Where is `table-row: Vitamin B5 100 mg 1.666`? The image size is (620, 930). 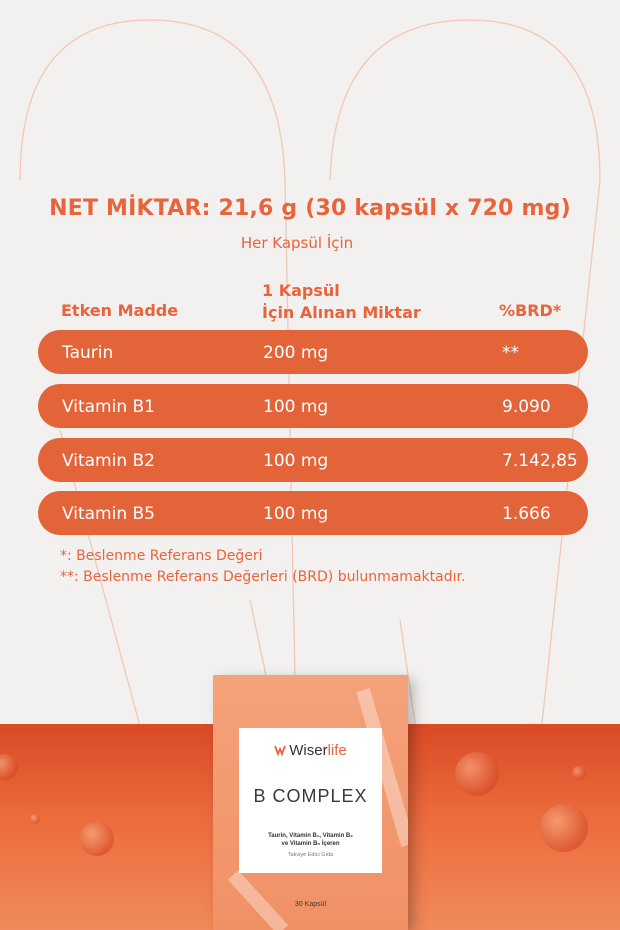
table-row: Vitamin B5 100 mg 1.666 is located at coordinates (313, 513).